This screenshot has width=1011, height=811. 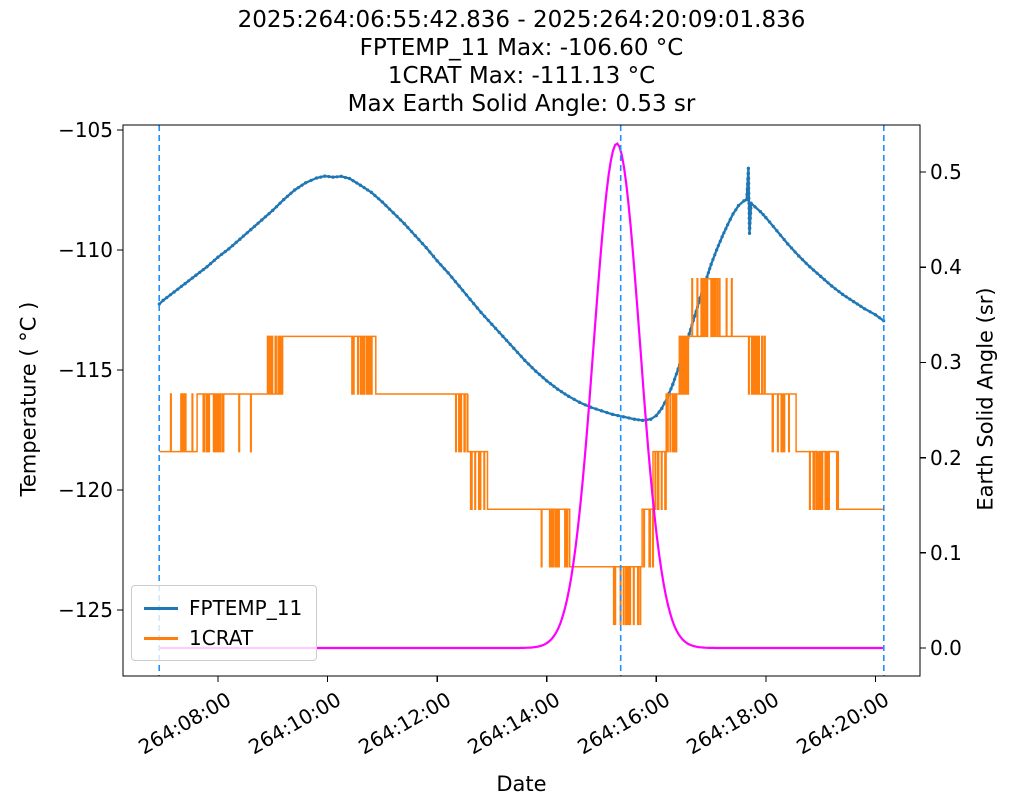 What do you see at coordinates (85, 370) in the screenshot?
I see `y-tick-label: −115` at bounding box center [85, 370].